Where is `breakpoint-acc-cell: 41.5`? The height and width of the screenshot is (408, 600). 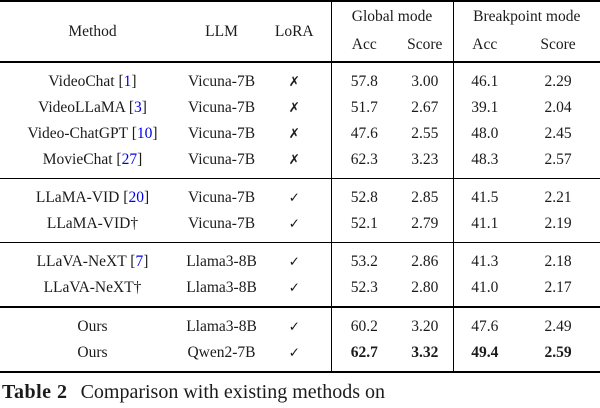
breakpoint-acc-cell: 41.5 is located at coordinates (484, 194).